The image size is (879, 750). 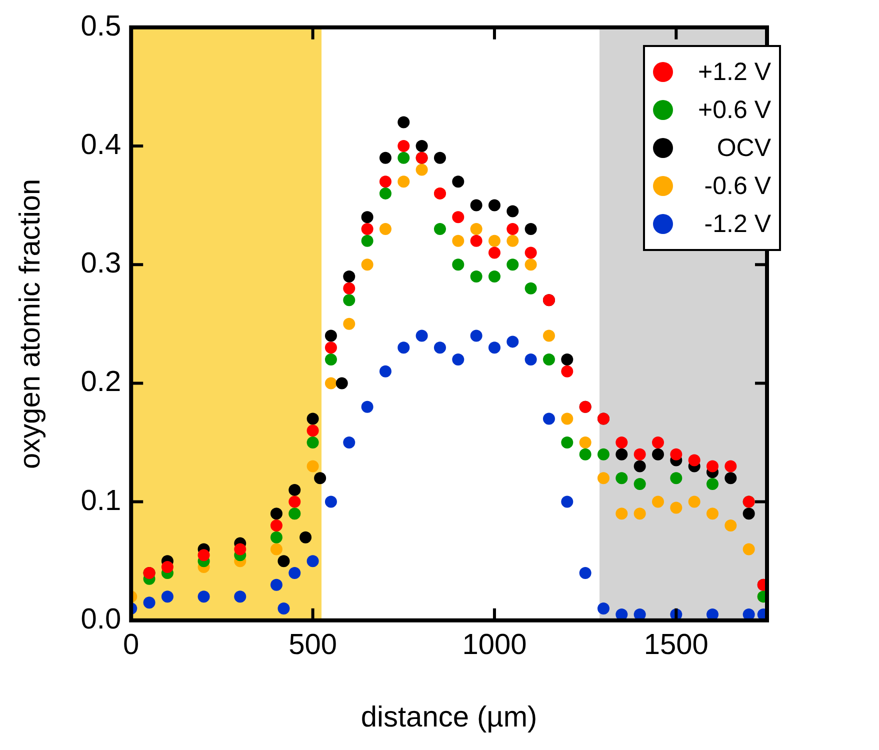 I want to click on y-tick-label: 0.5, so click(x=101, y=26).